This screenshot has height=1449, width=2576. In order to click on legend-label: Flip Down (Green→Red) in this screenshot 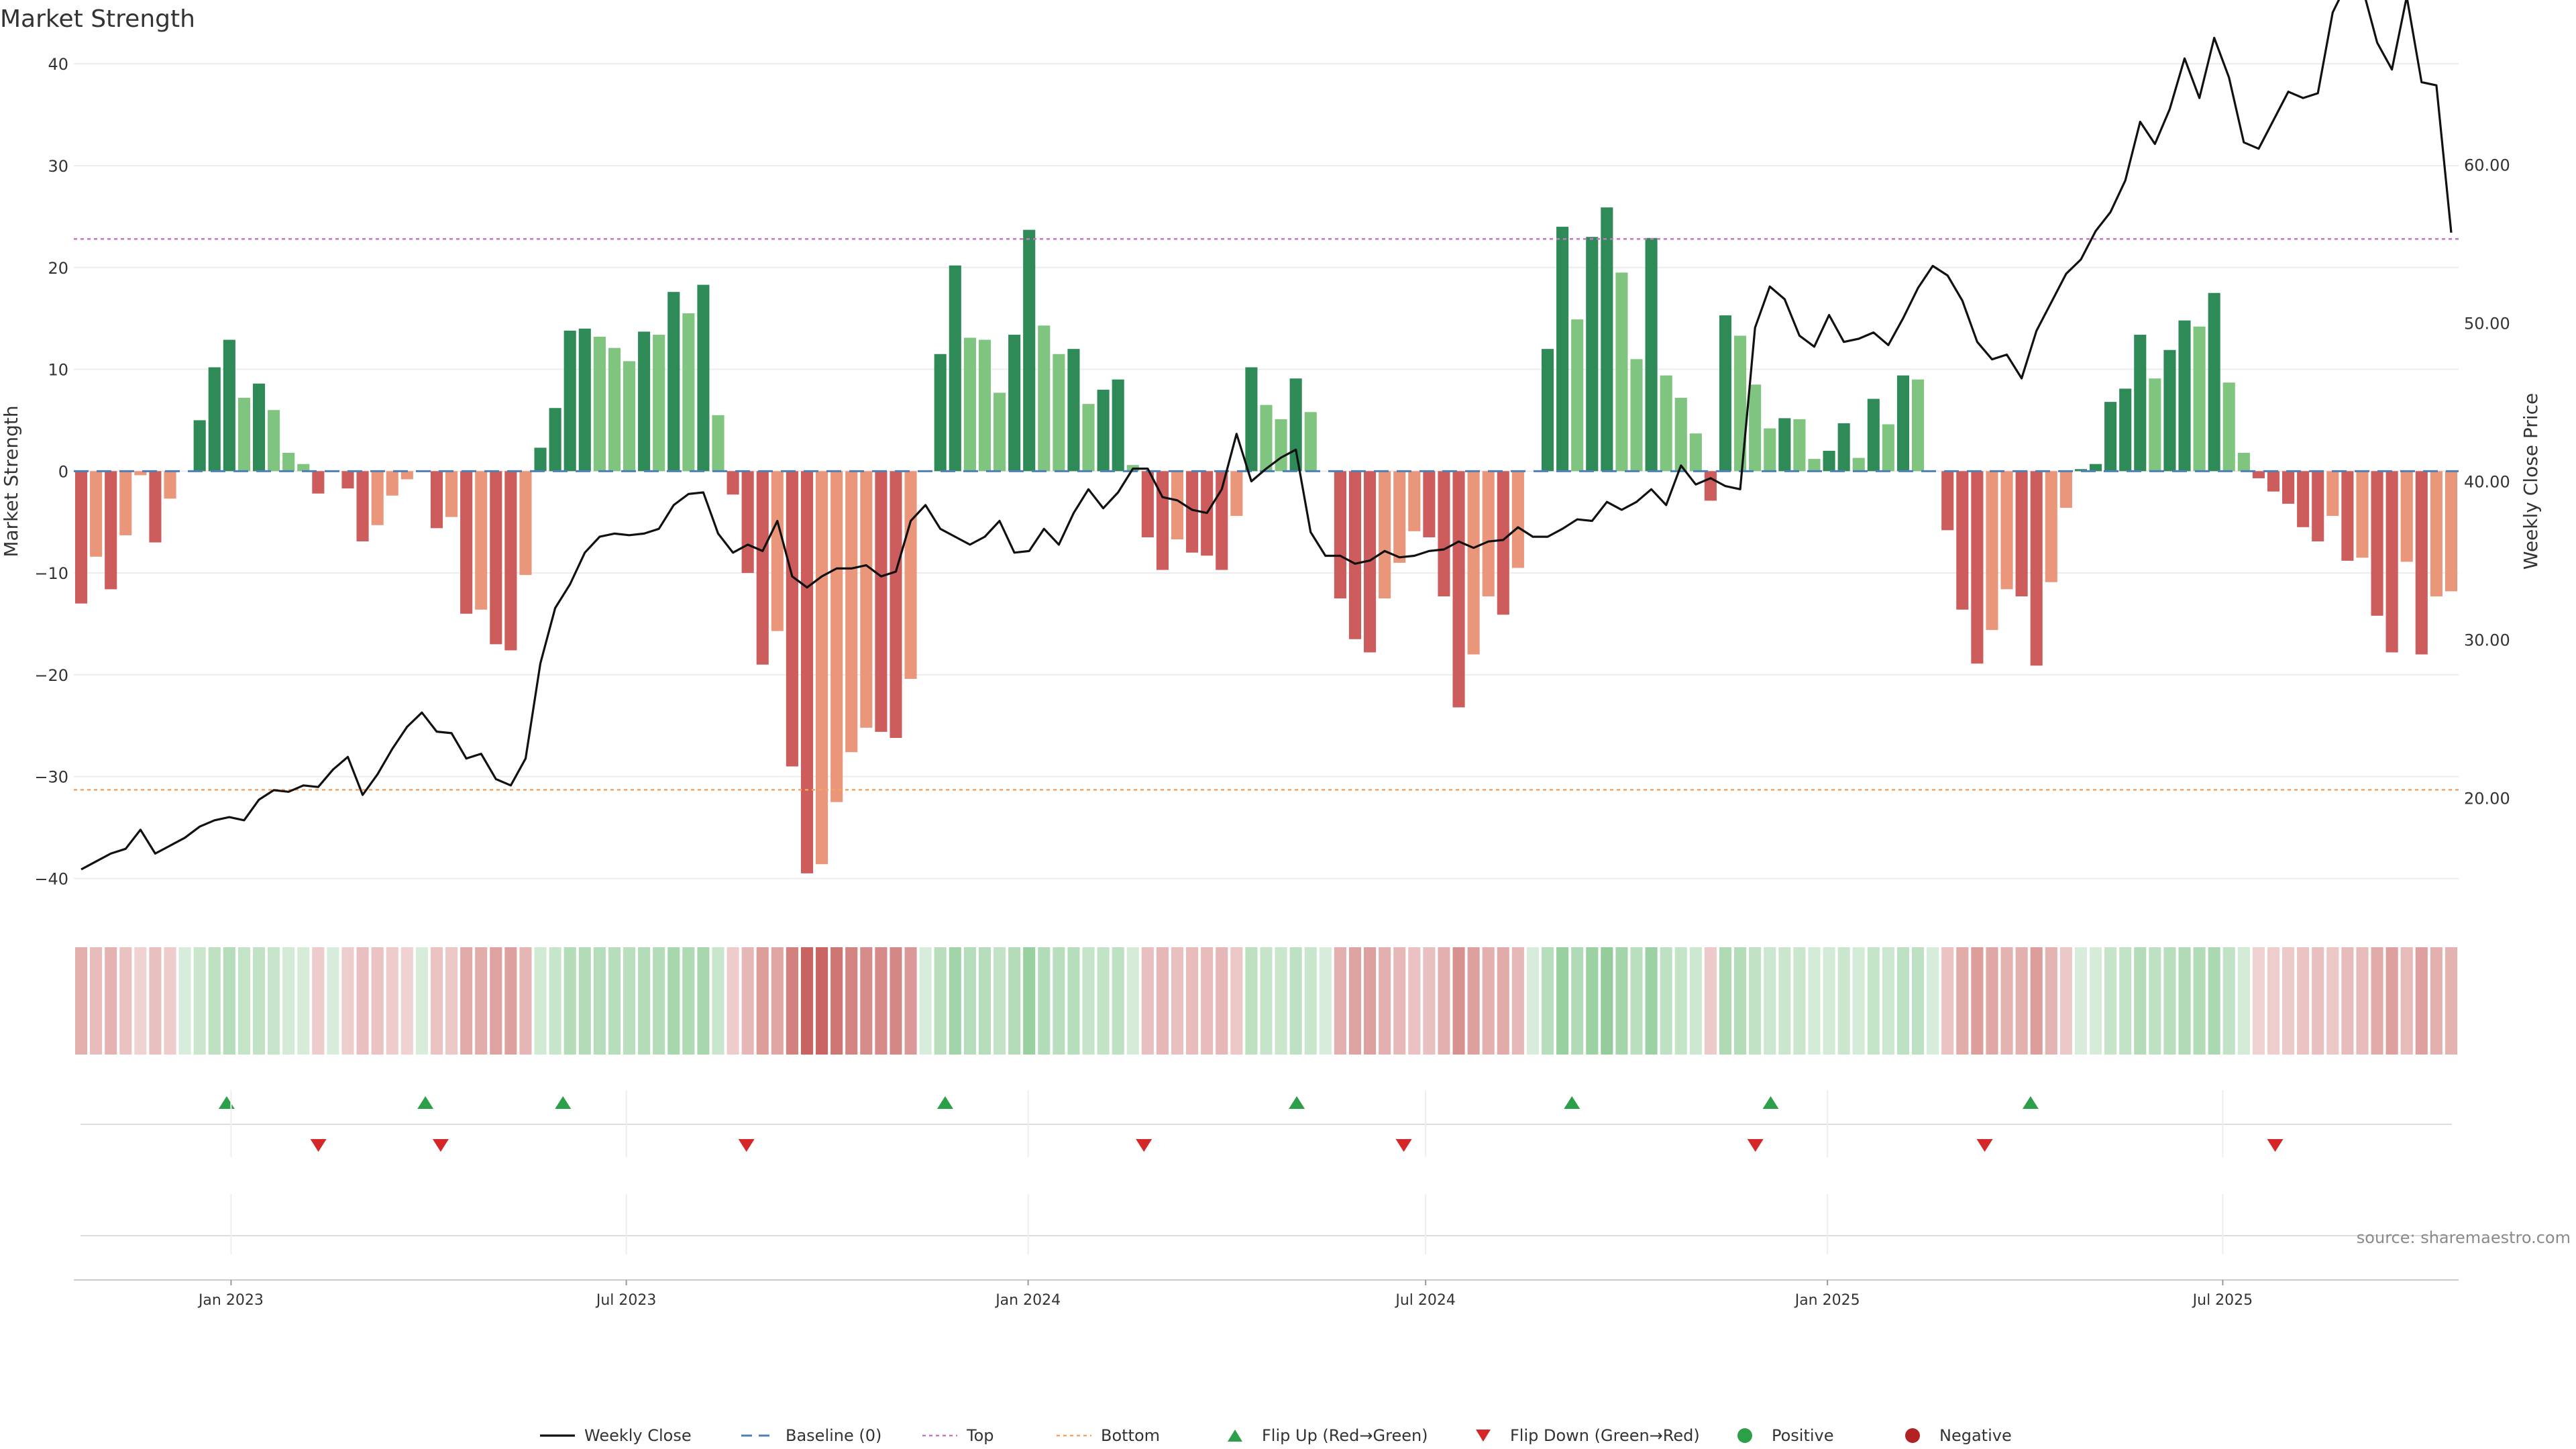, I will do `click(1605, 1435)`.